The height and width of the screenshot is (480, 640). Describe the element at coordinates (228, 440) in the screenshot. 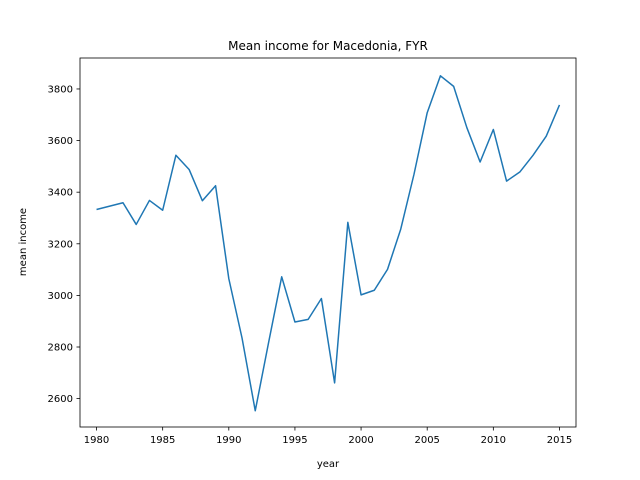

I see `x-tick-label-1990: 1990` at that location.